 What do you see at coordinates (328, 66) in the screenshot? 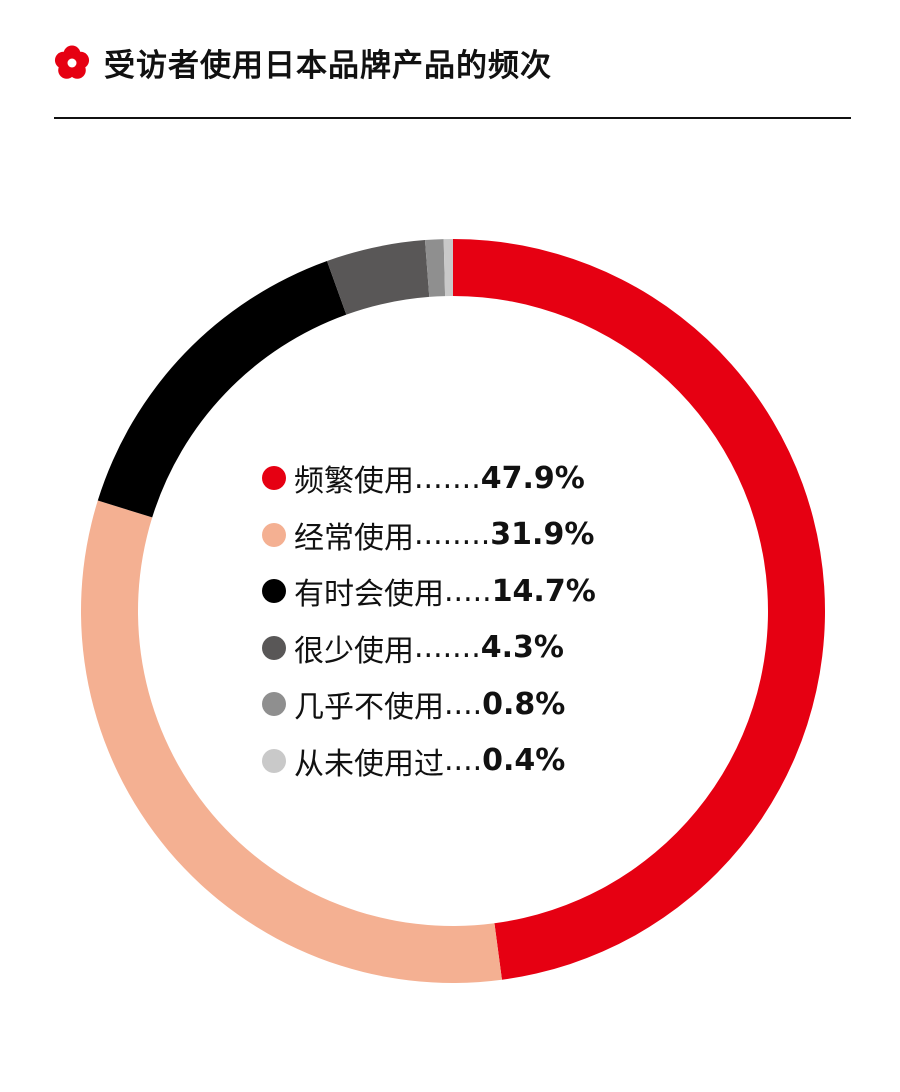
I see `chart-title: 受访者使用日本品牌产品的频次` at bounding box center [328, 66].